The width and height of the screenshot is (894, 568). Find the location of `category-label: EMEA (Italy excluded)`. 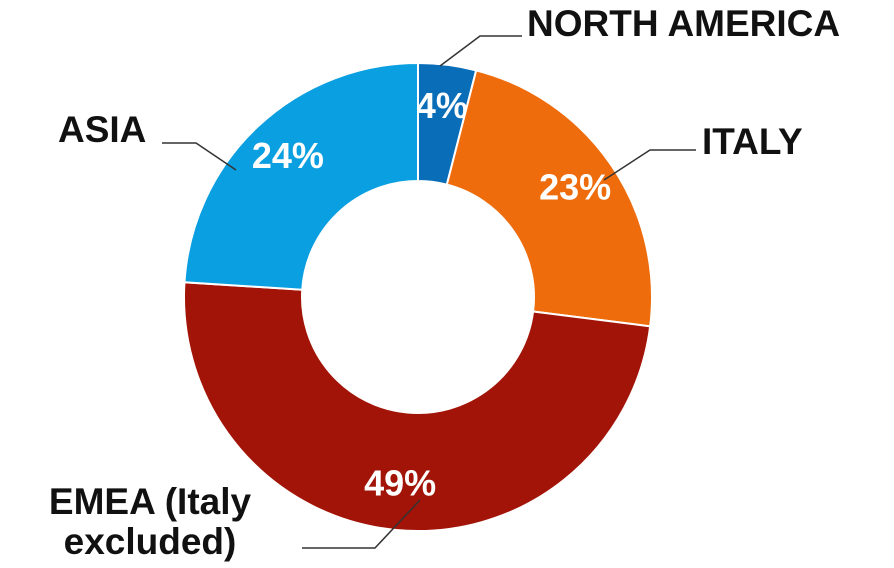

category-label: EMEA (Italy excluded) is located at coordinates (150, 521).